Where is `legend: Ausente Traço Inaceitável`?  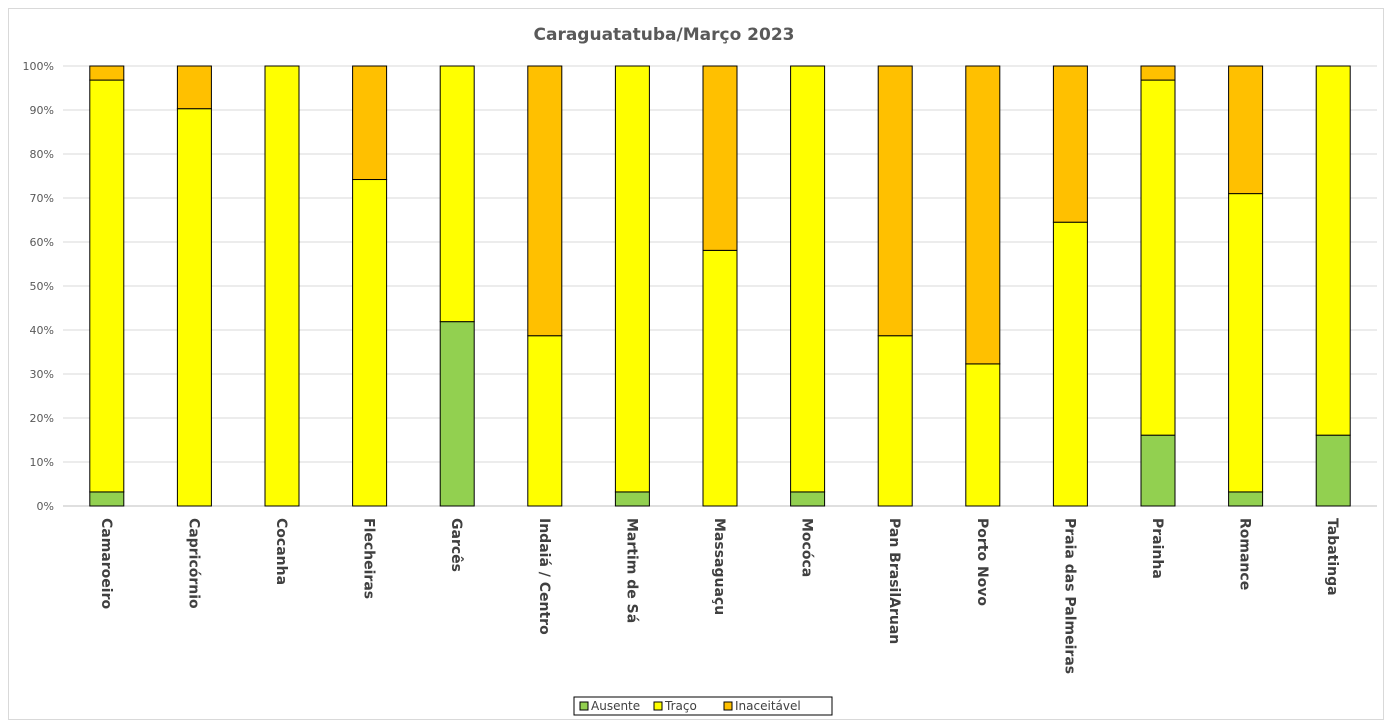
legend: Ausente Traço Inaceitável is located at coordinates (703, 706).